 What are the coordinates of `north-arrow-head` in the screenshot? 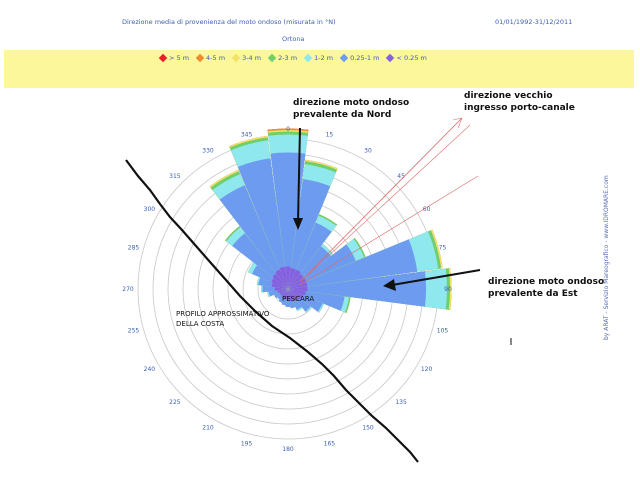 It's located at (298, 224).